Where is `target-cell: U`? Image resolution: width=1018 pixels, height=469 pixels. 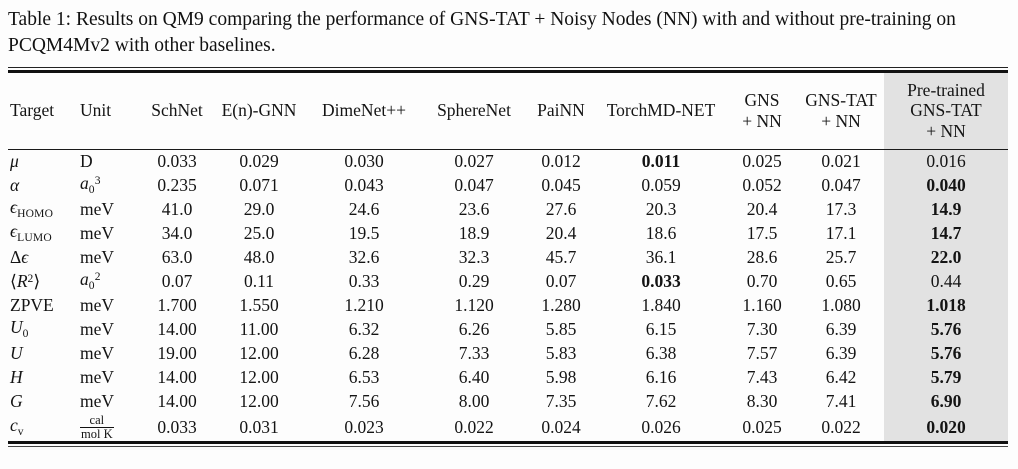
target-cell: U is located at coordinates (16, 353).